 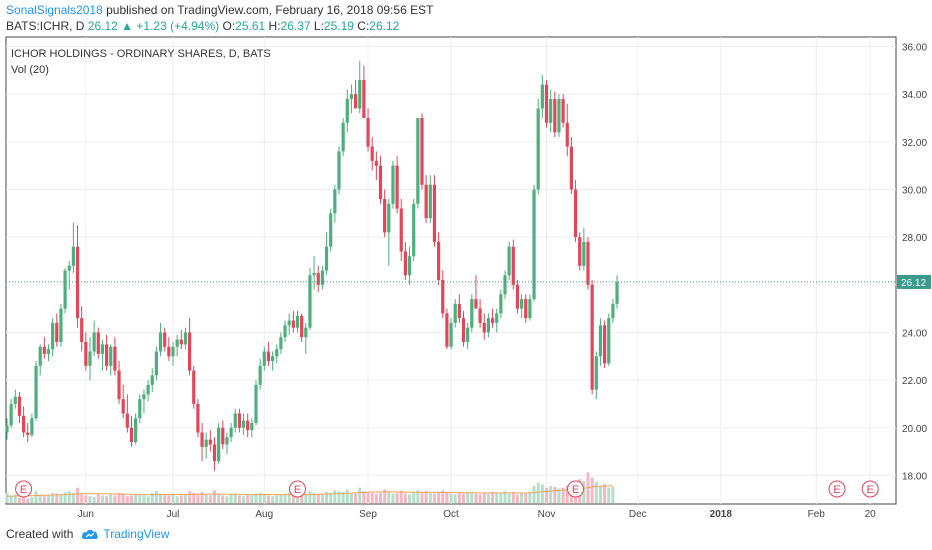 I want to click on high-label: H:, so click(x=274, y=26).